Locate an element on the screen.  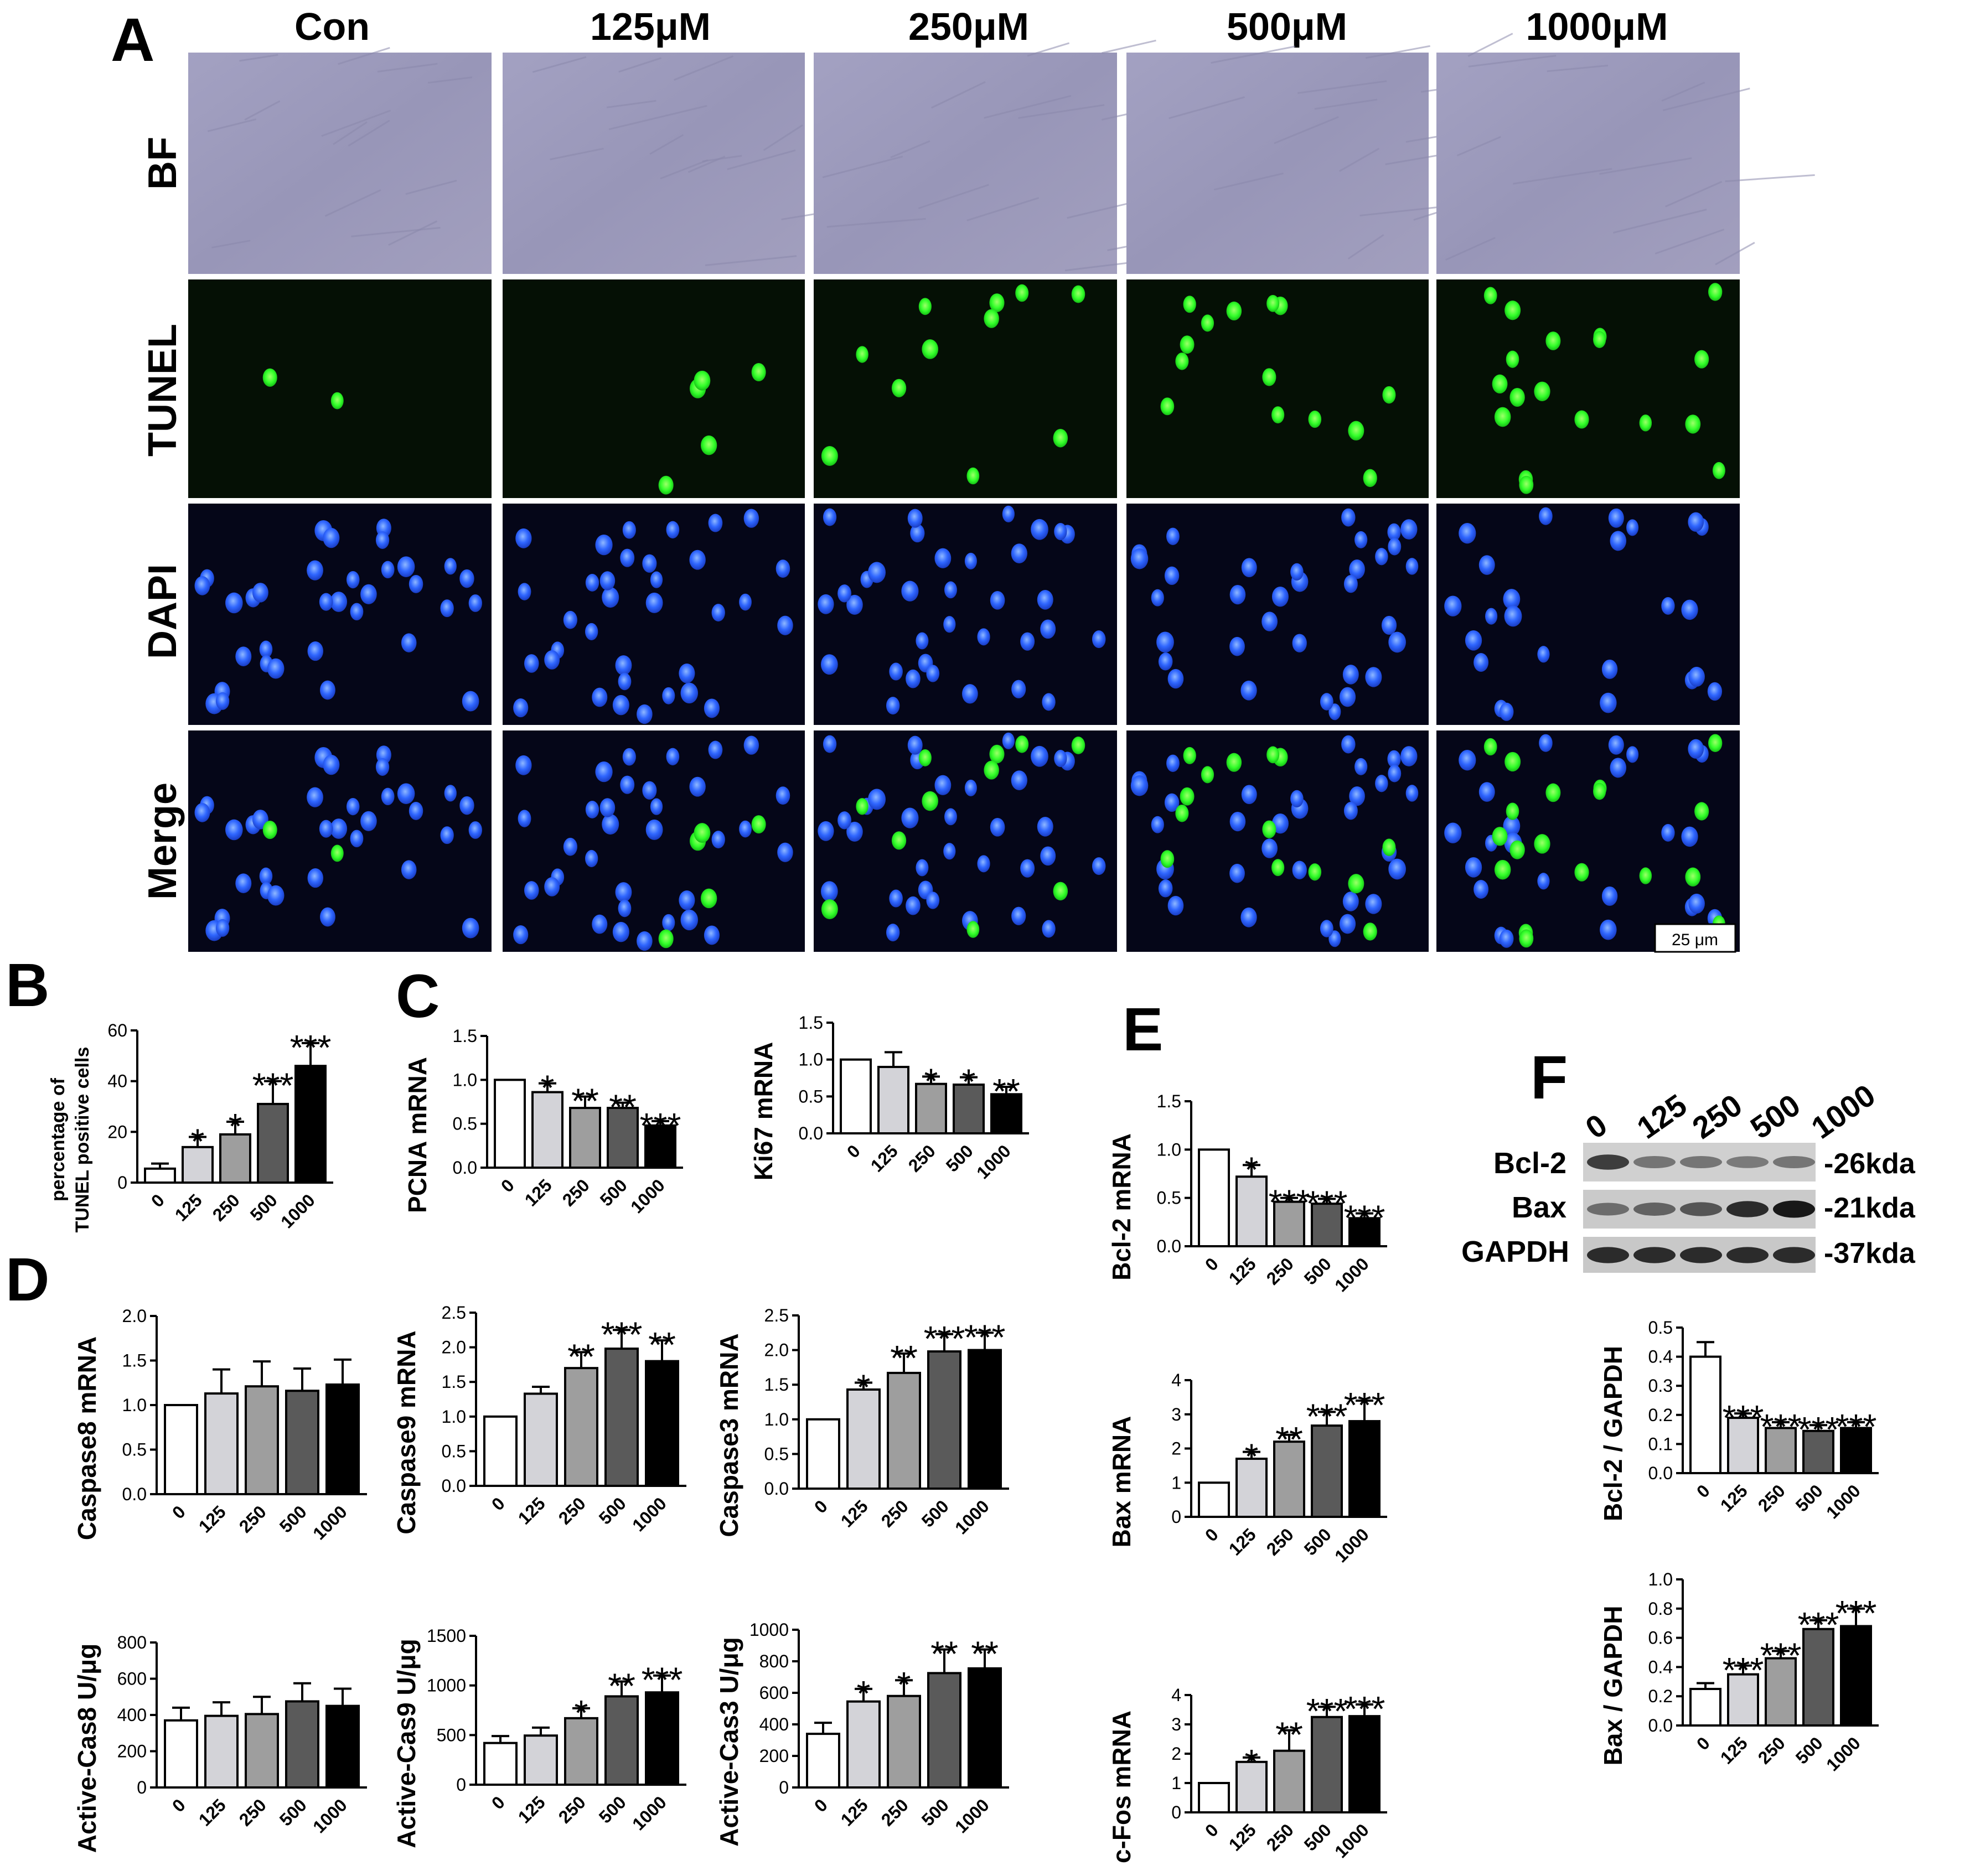
y-axis-label: Caspase3 mRNA is located at coordinates (729, 1435).